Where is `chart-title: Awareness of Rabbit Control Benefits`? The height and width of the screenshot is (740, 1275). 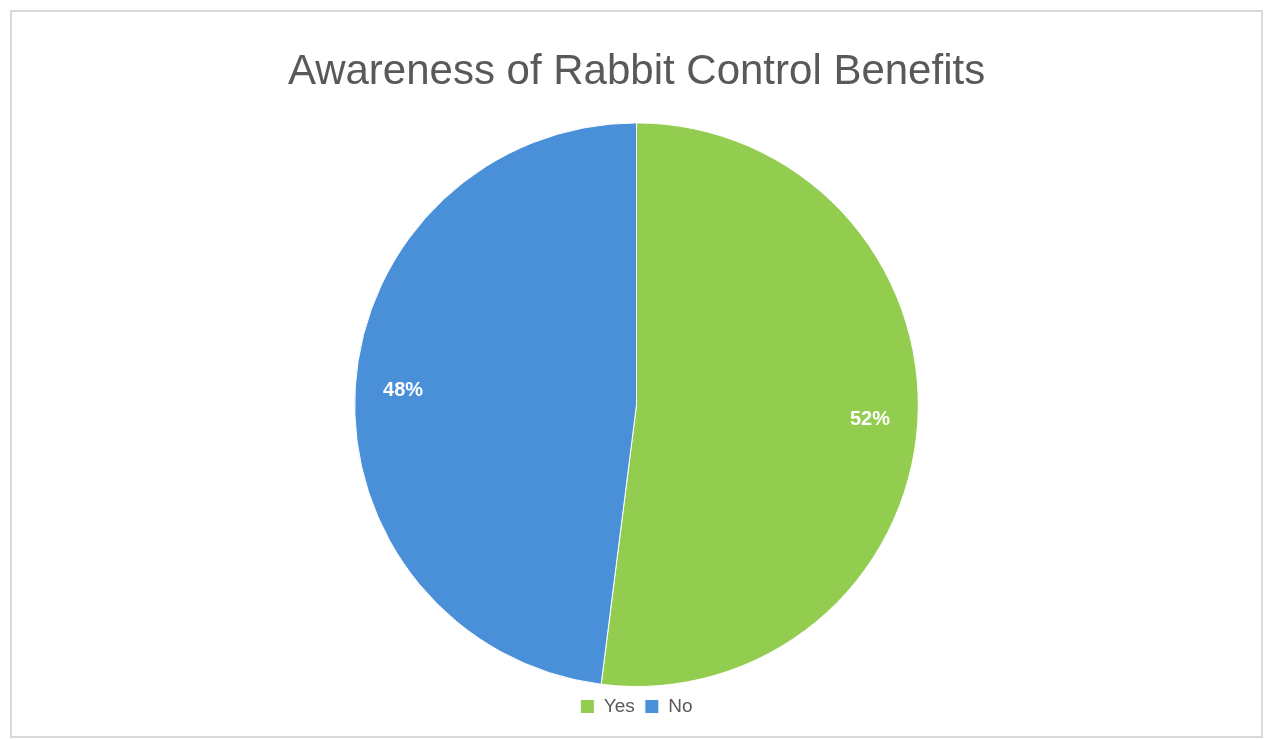
chart-title: Awareness of Rabbit Control Benefits is located at coordinates (636, 69).